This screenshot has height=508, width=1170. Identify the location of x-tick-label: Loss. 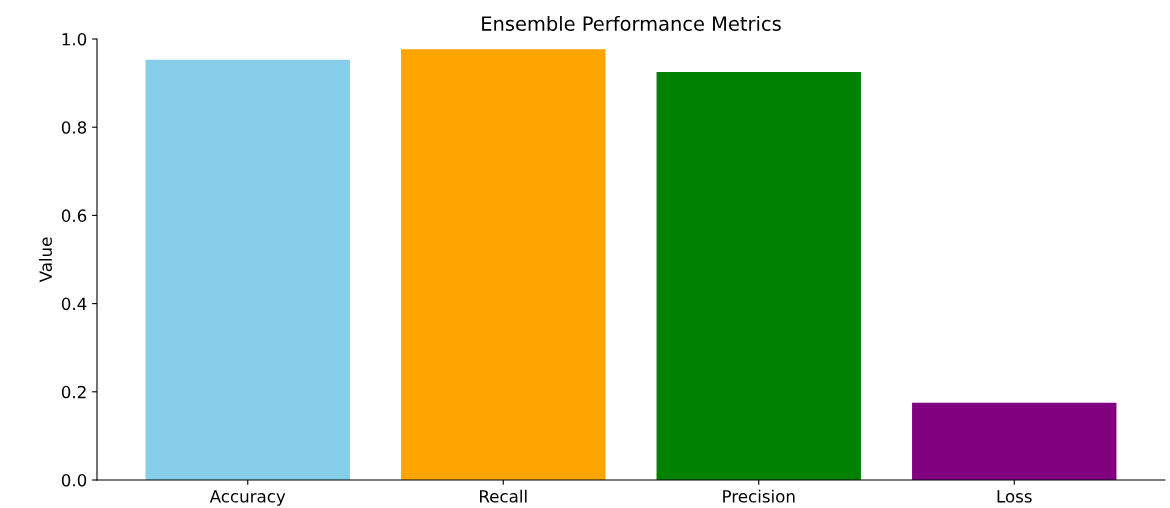
(1014, 496).